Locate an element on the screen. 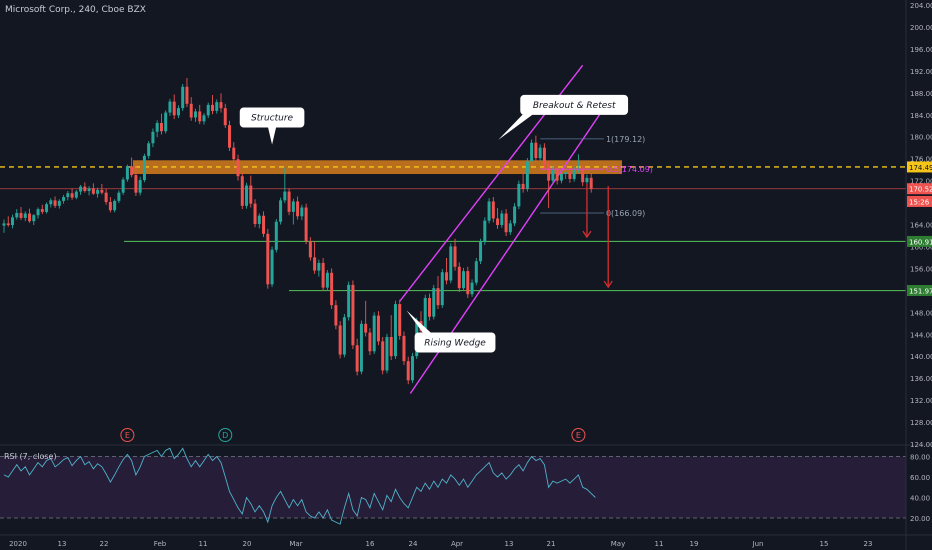 Image resolution: width=932 pixels, height=550 pixels. time-tick-label: 22 is located at coordinates (104, 544).